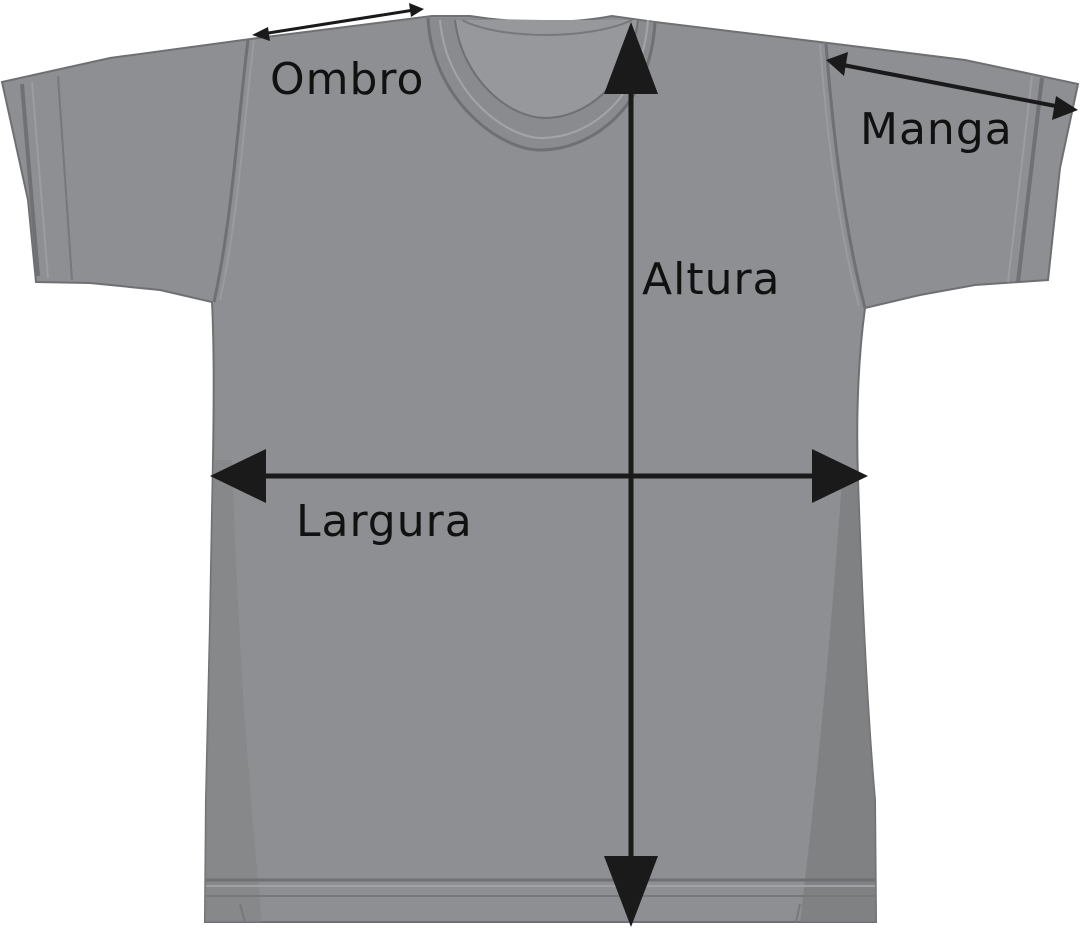 The height and width of the screenshot is (929, 1080). What do you see at coordinates (338, 22) in the screenshot?
I see `shoulder-arrow` at bounding box center [338, 22].